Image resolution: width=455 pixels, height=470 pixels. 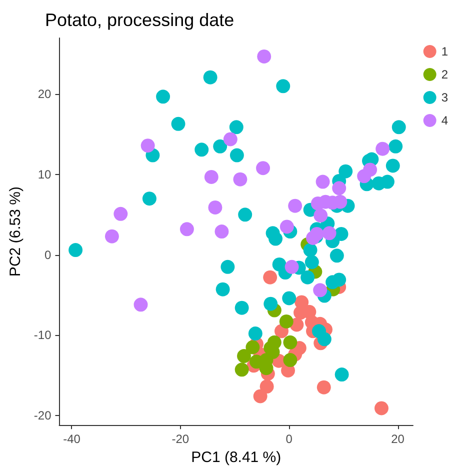 What do you see at coordinates (45, 175) in the screenshot?
I see `y-tick-label: 10` at bounding box center [45, 175].